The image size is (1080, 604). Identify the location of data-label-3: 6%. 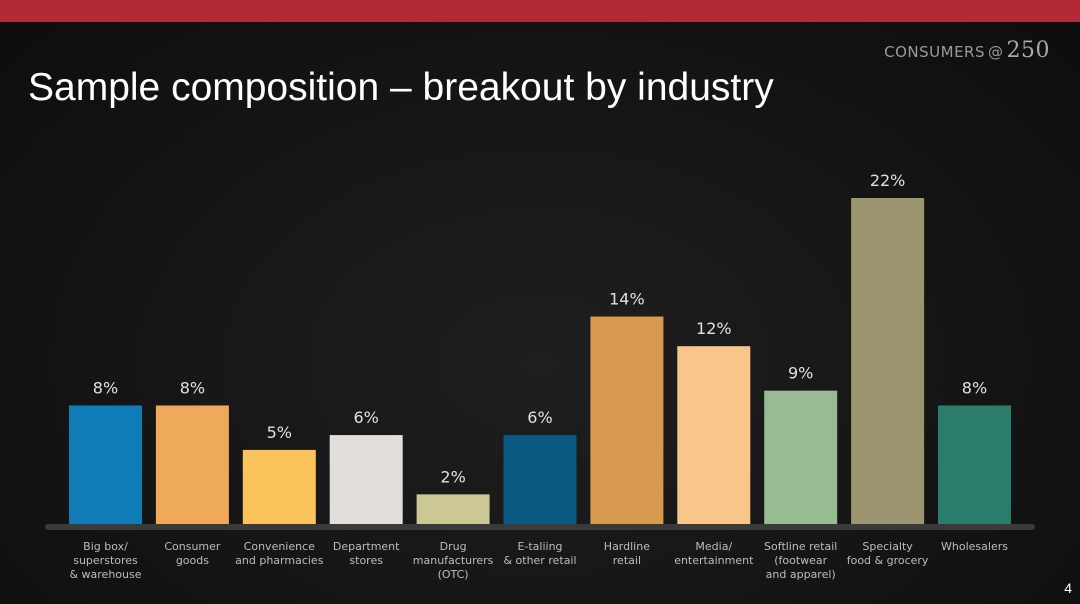
(366, 417).